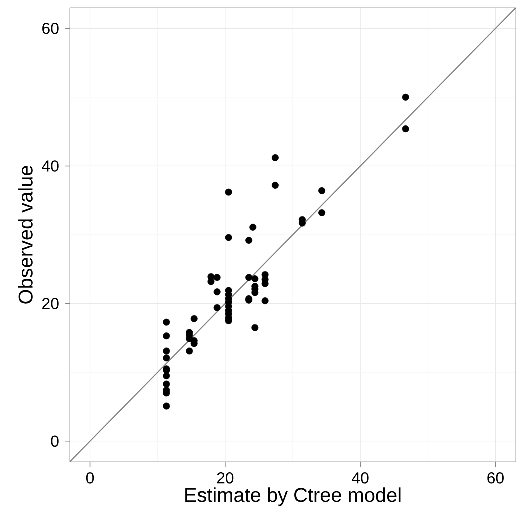  Describe the element at coordinates (50, 166) in the screenshot. I see `y-tick-label: 40` at that location.